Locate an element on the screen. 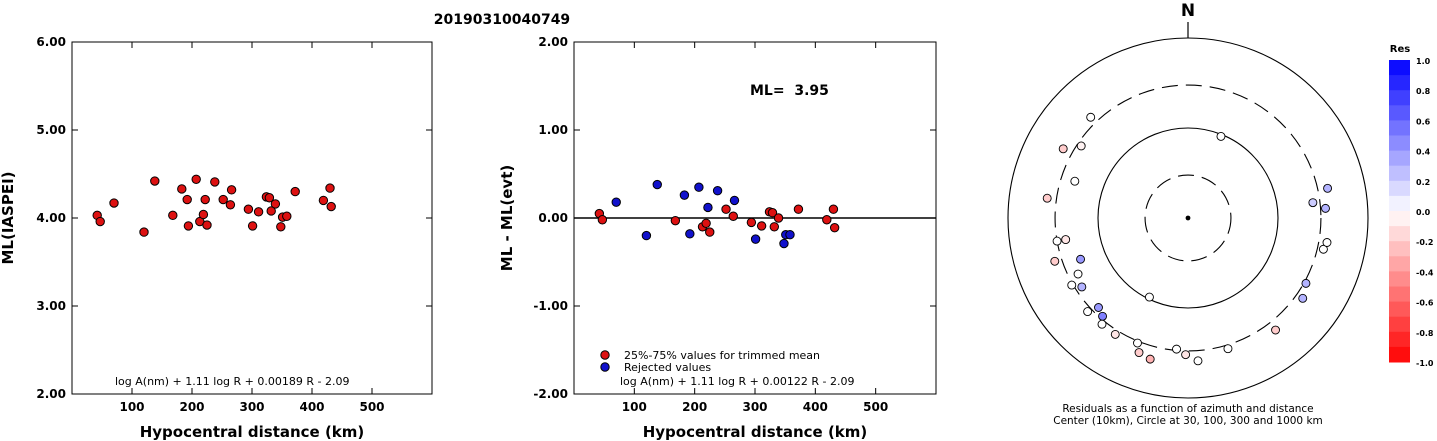 The image size is (1437, 441). y-tick-label: -1.00 is located at coordinates (550, 306).